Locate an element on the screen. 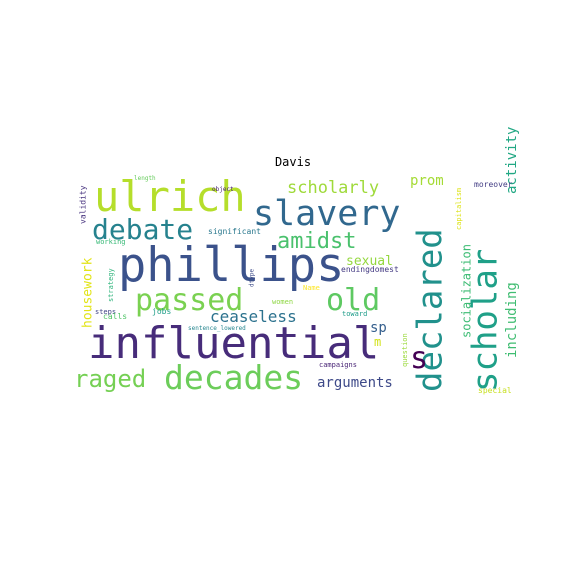 The height and width of the screenshot is (576, 576). word-campaigns: campaigns is located at coordinates (338, 365).